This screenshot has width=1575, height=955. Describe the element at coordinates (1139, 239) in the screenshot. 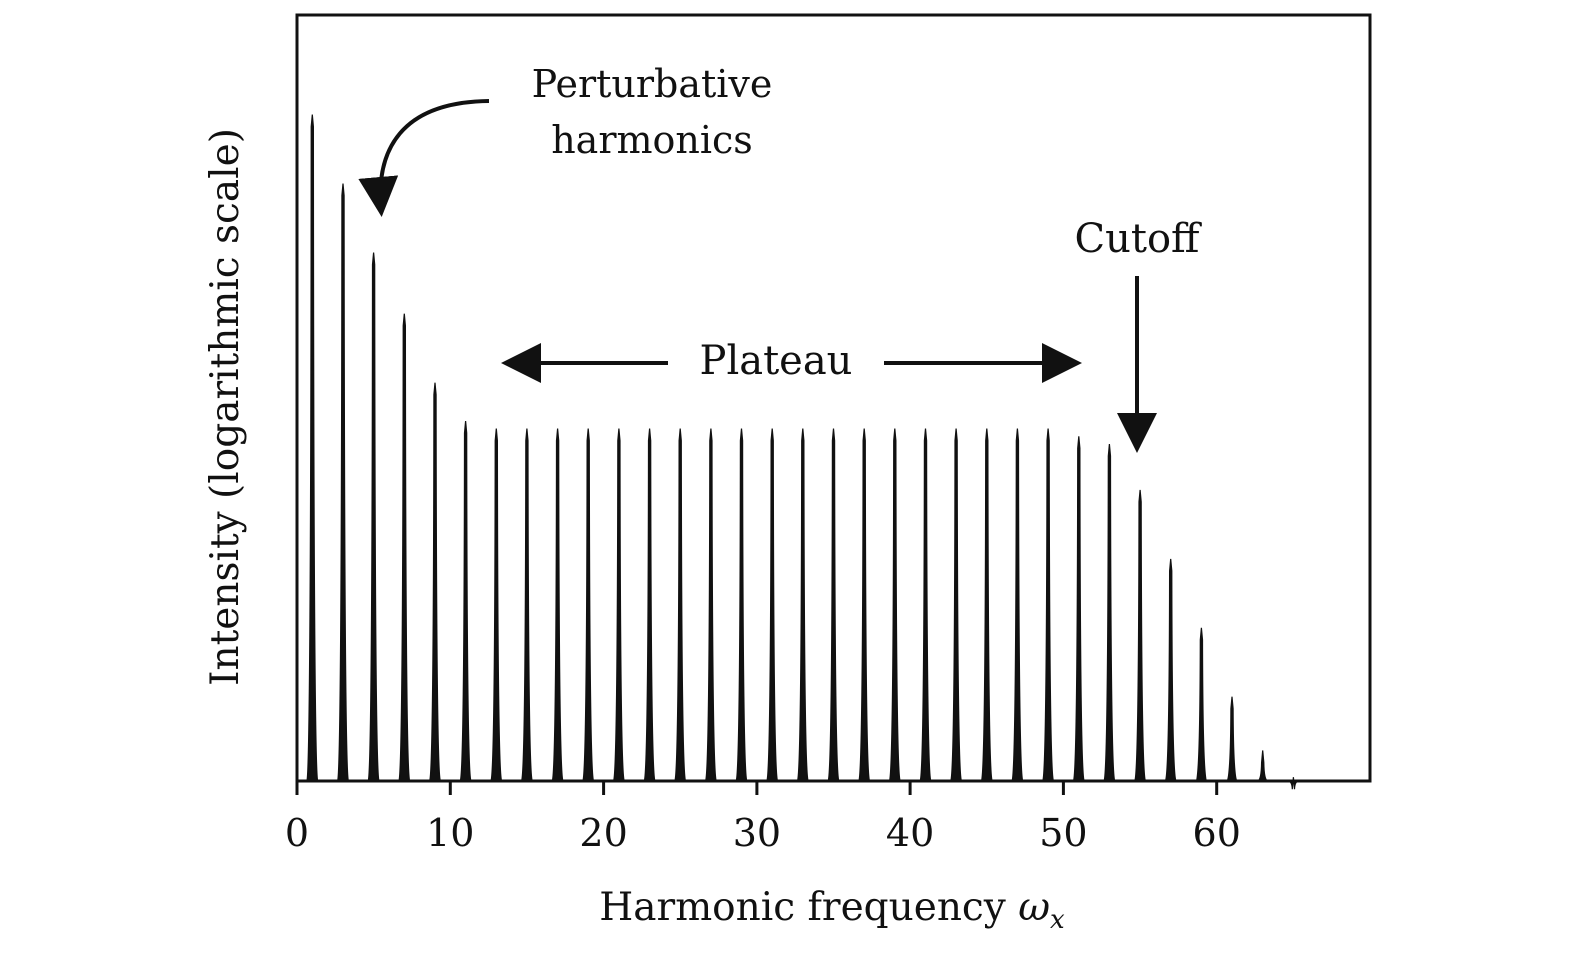

I see `cutoff-label: Cutoff` at that location.